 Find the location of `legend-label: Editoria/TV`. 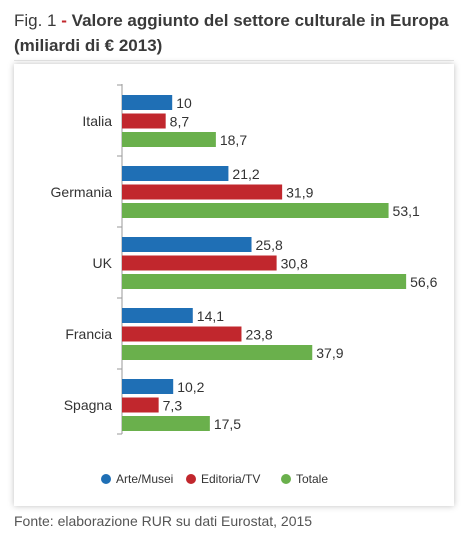

legend-label: Editoria/TV is located at coordinates (230, 479).